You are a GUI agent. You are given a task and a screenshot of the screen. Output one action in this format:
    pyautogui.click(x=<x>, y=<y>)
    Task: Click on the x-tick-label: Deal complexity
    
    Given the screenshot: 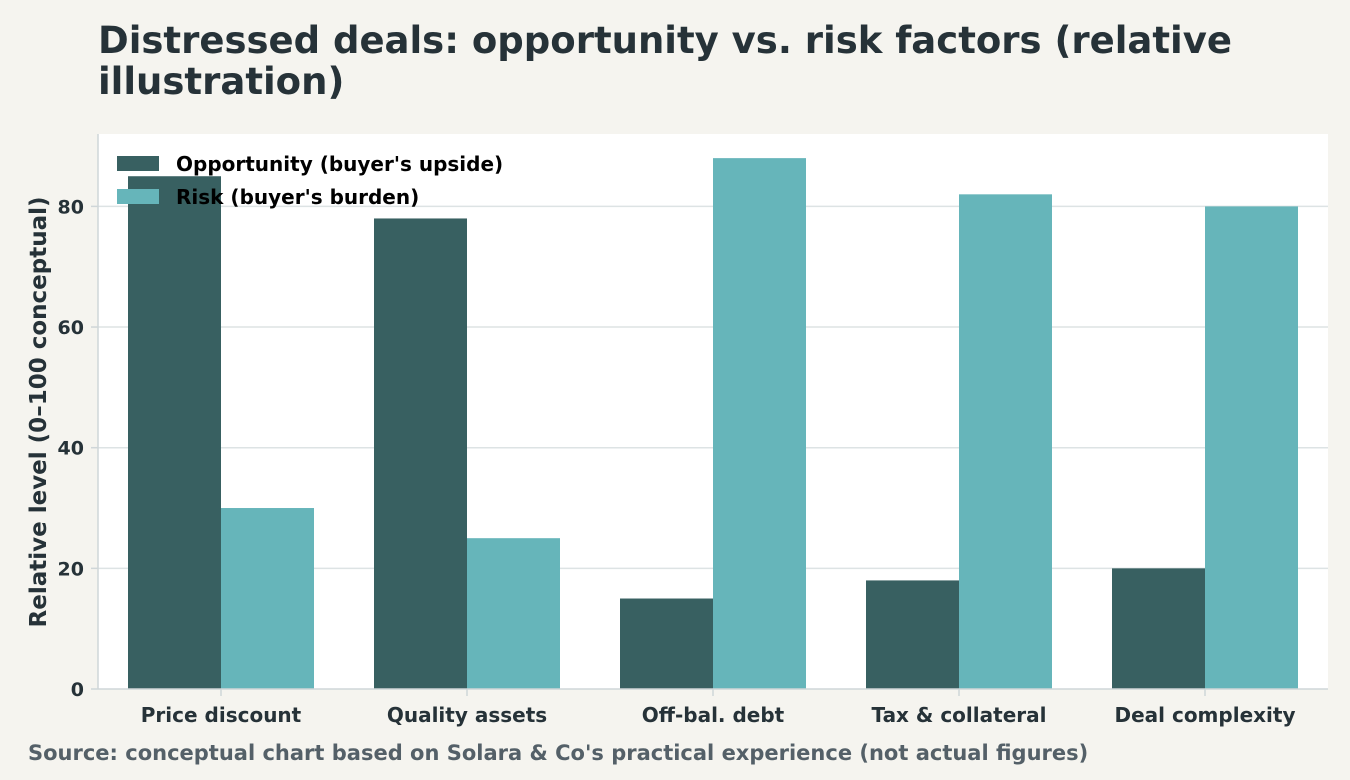 What is the action you would take?
    pyautogui.click(x=1204, y=715)
    